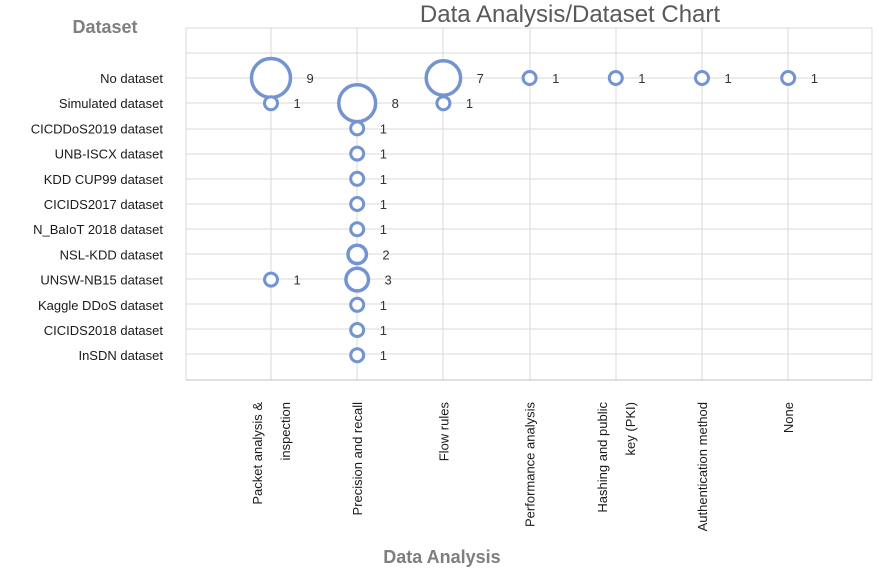 This screenshot has height=579, width=880. Describe the element at coordinates (443, 432) in the screenshot. I see `x-tick-label: Flow rules` at that location.